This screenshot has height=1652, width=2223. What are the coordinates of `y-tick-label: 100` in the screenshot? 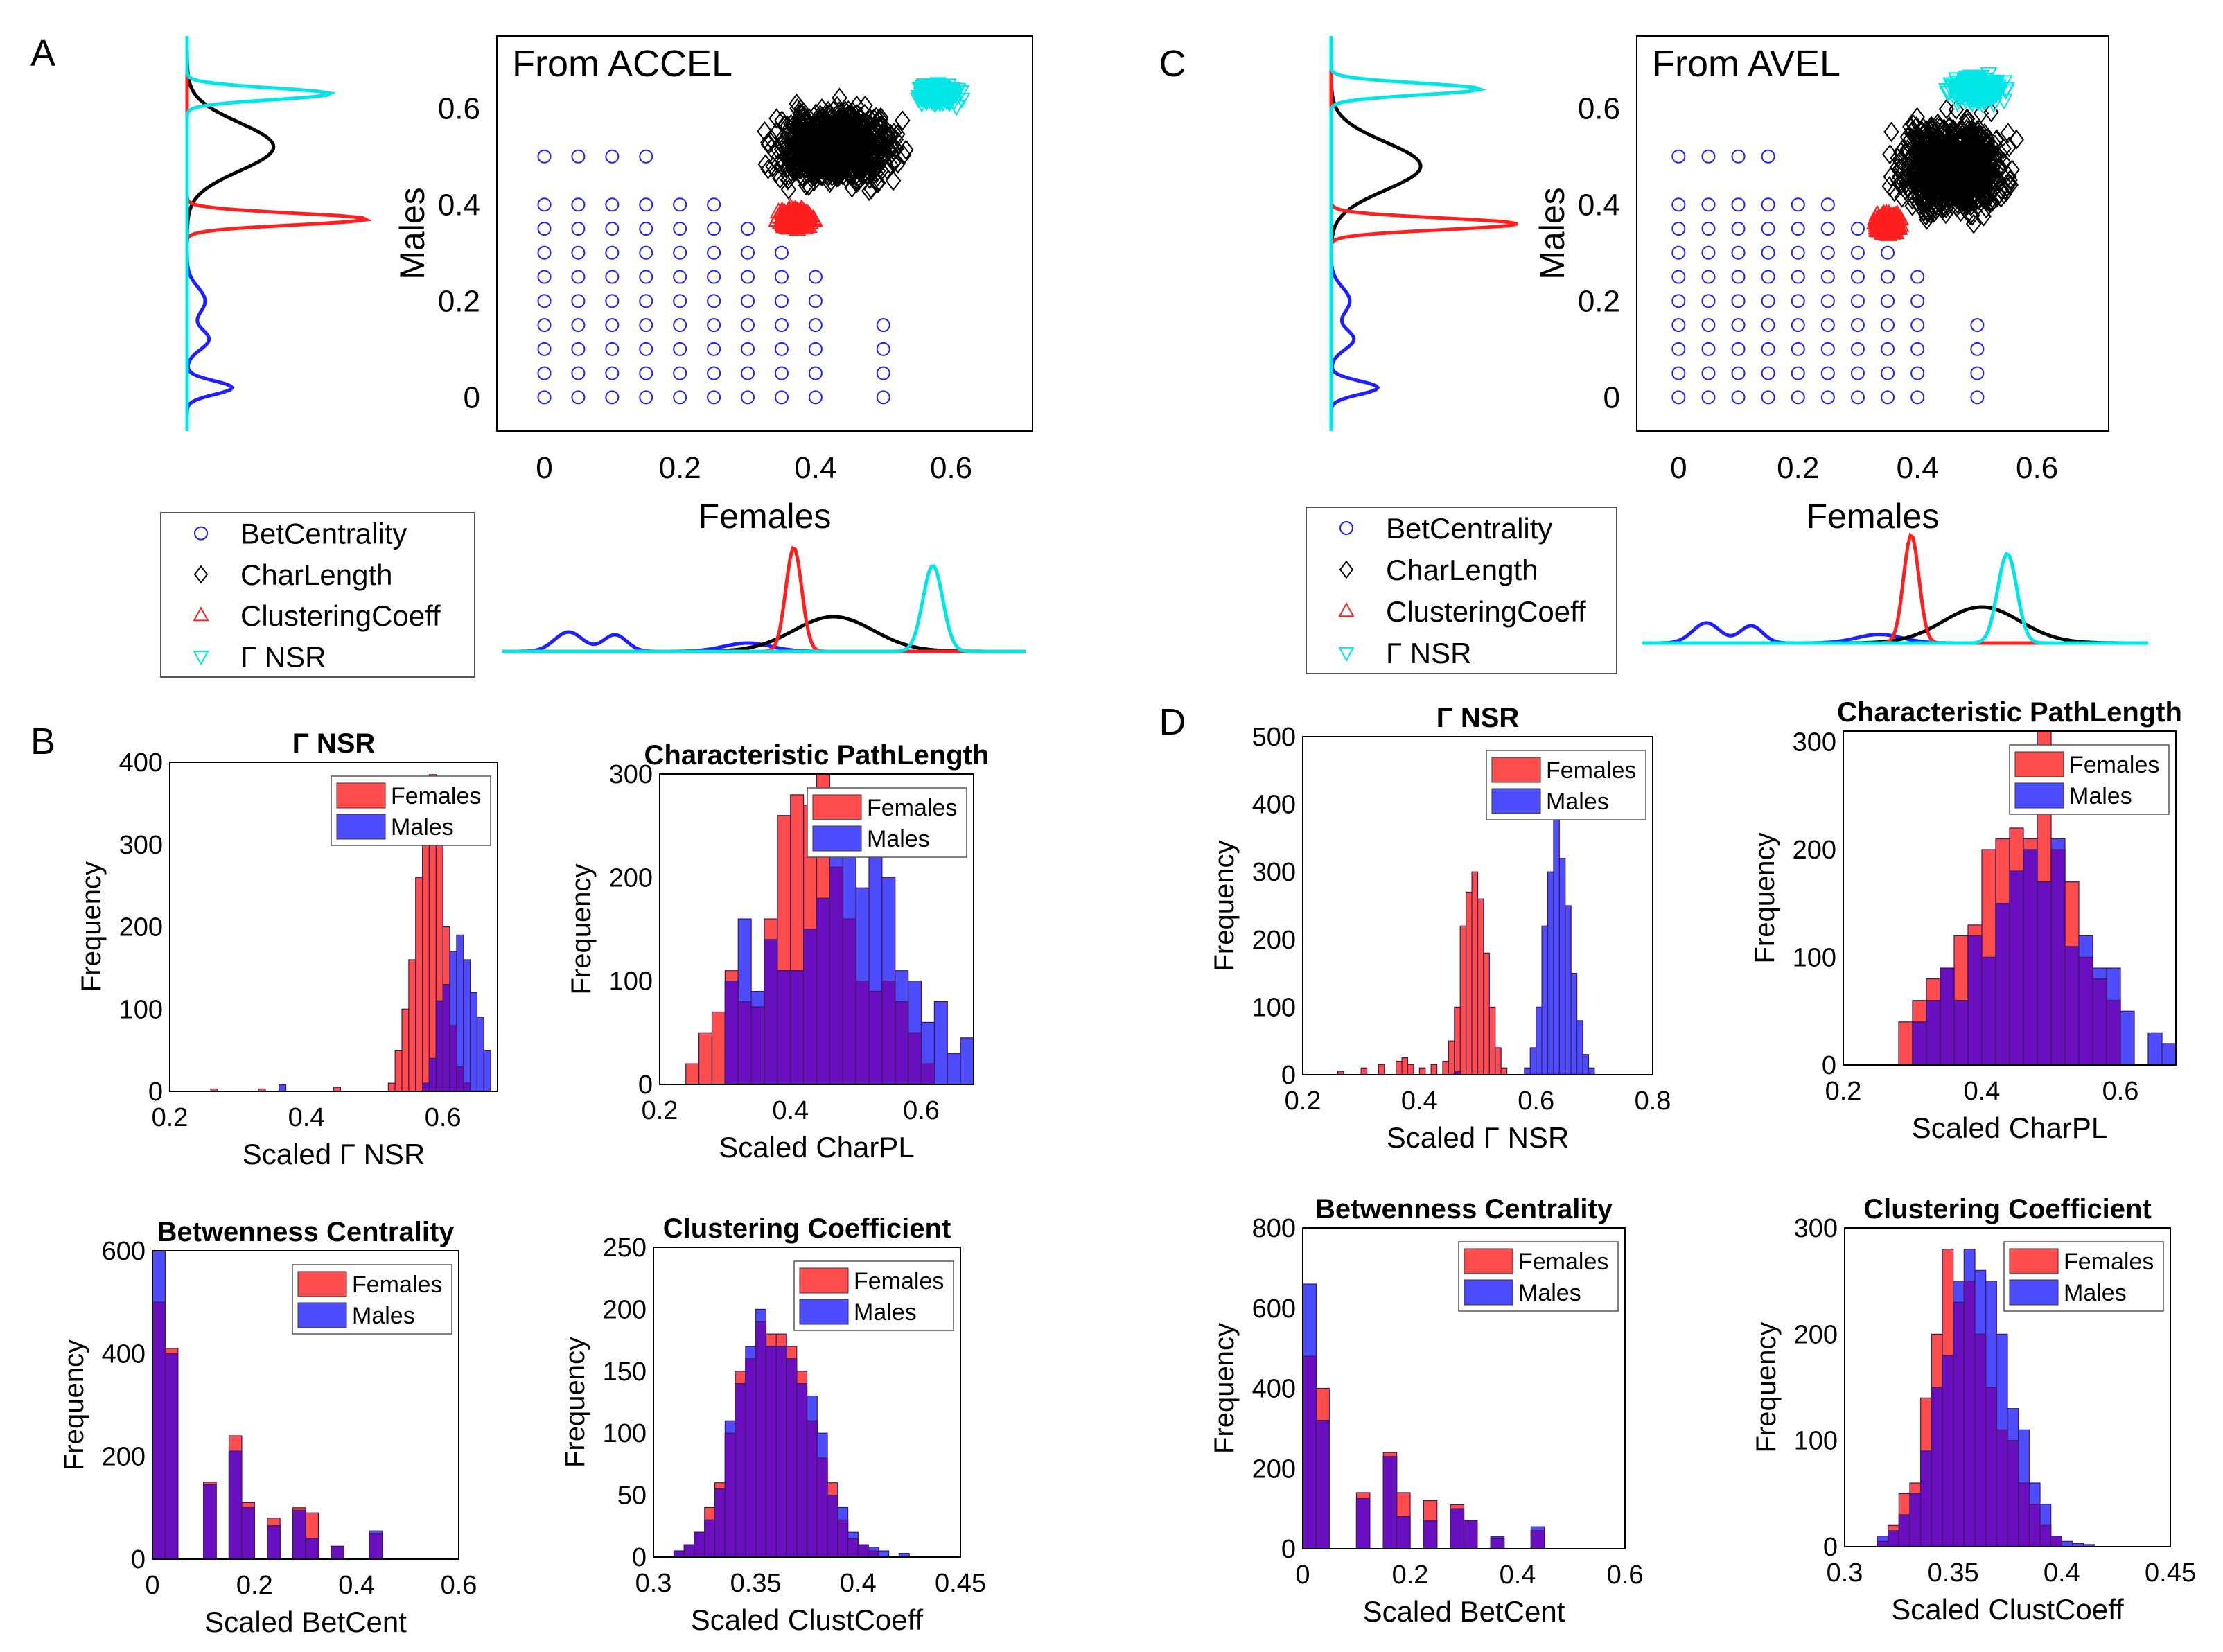 It's located at (1816, 1441).